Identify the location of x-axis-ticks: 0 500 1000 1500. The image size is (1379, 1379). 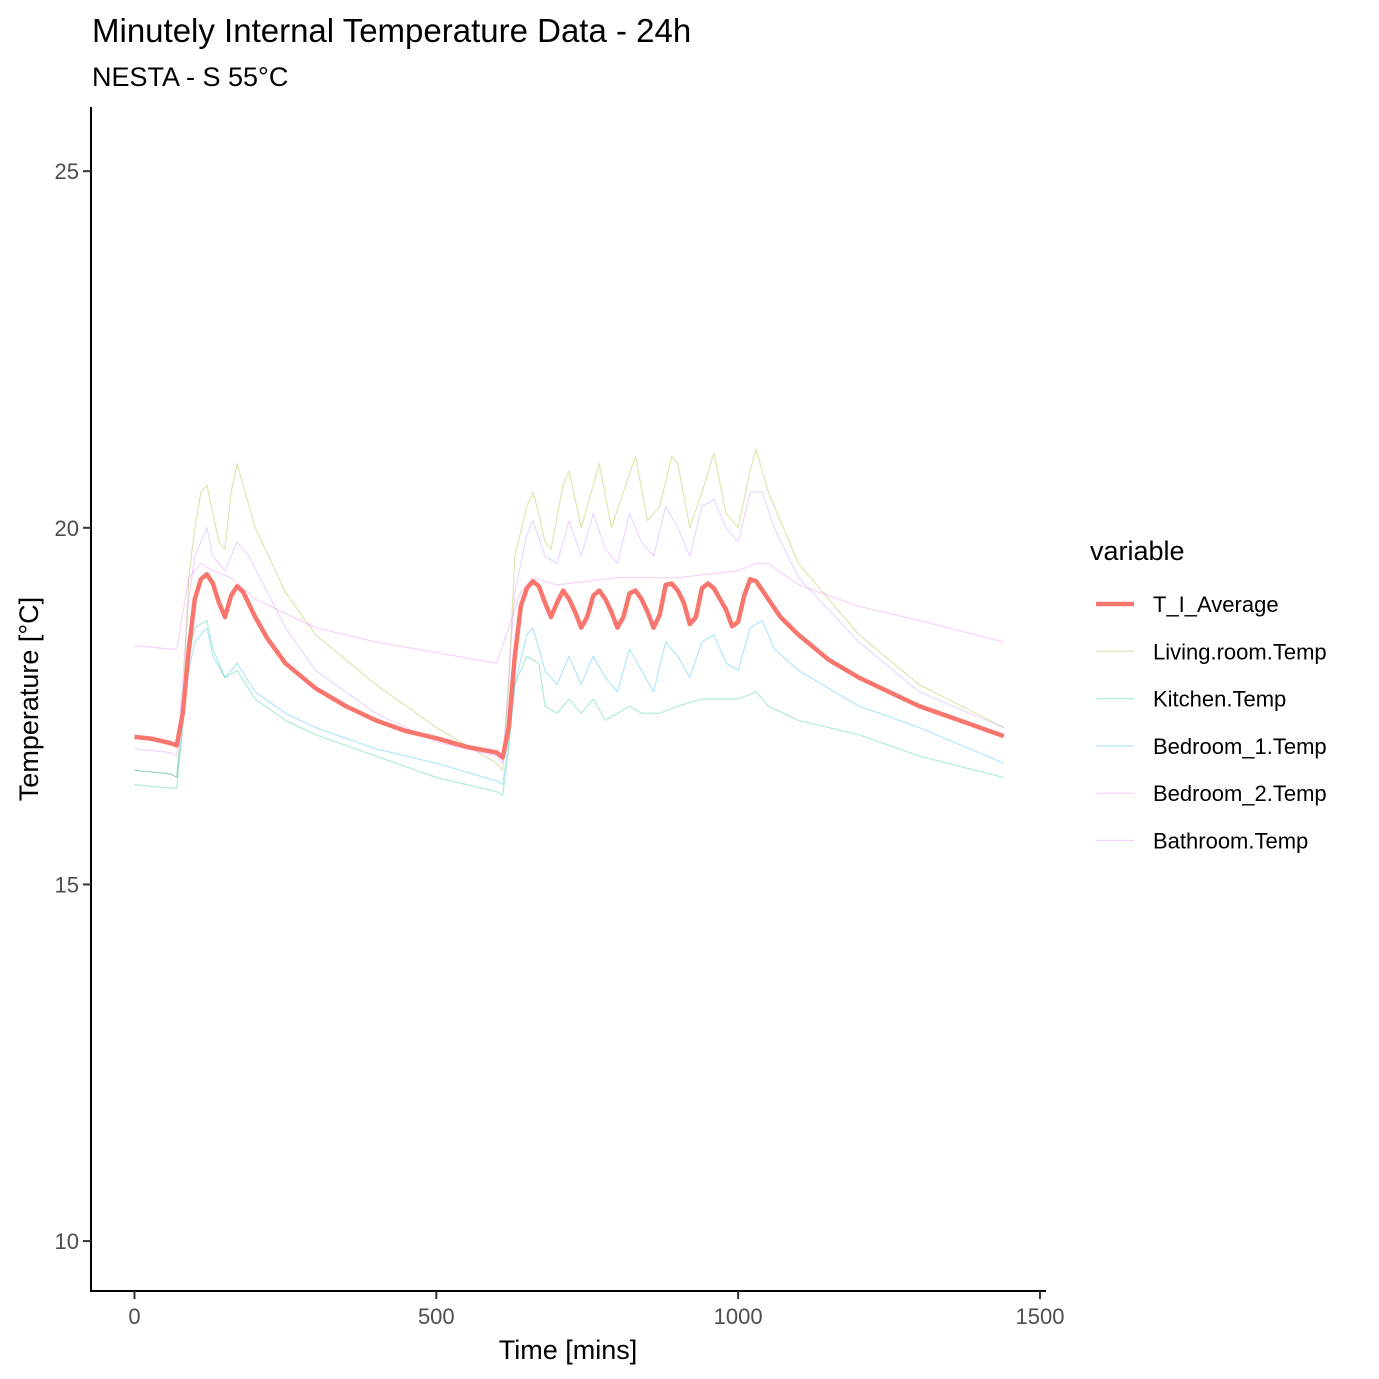
(596, 1310).